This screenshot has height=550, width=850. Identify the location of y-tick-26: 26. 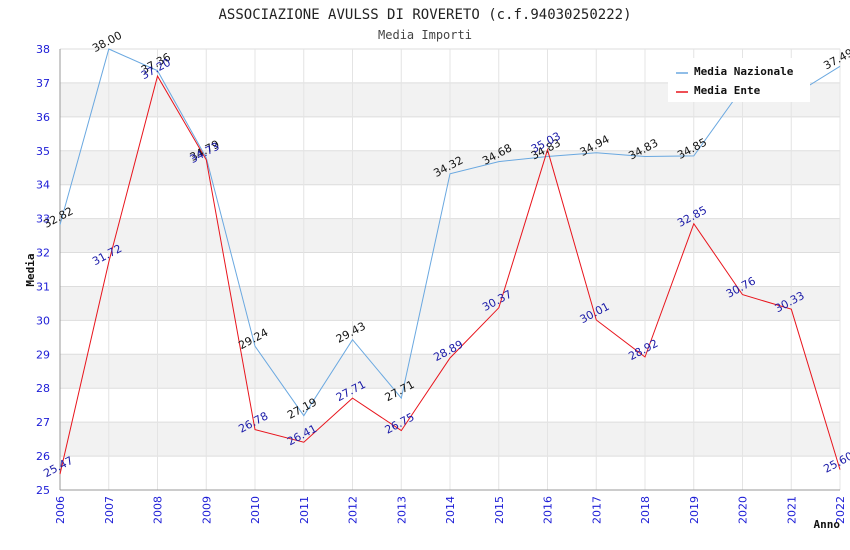
(43, 456).